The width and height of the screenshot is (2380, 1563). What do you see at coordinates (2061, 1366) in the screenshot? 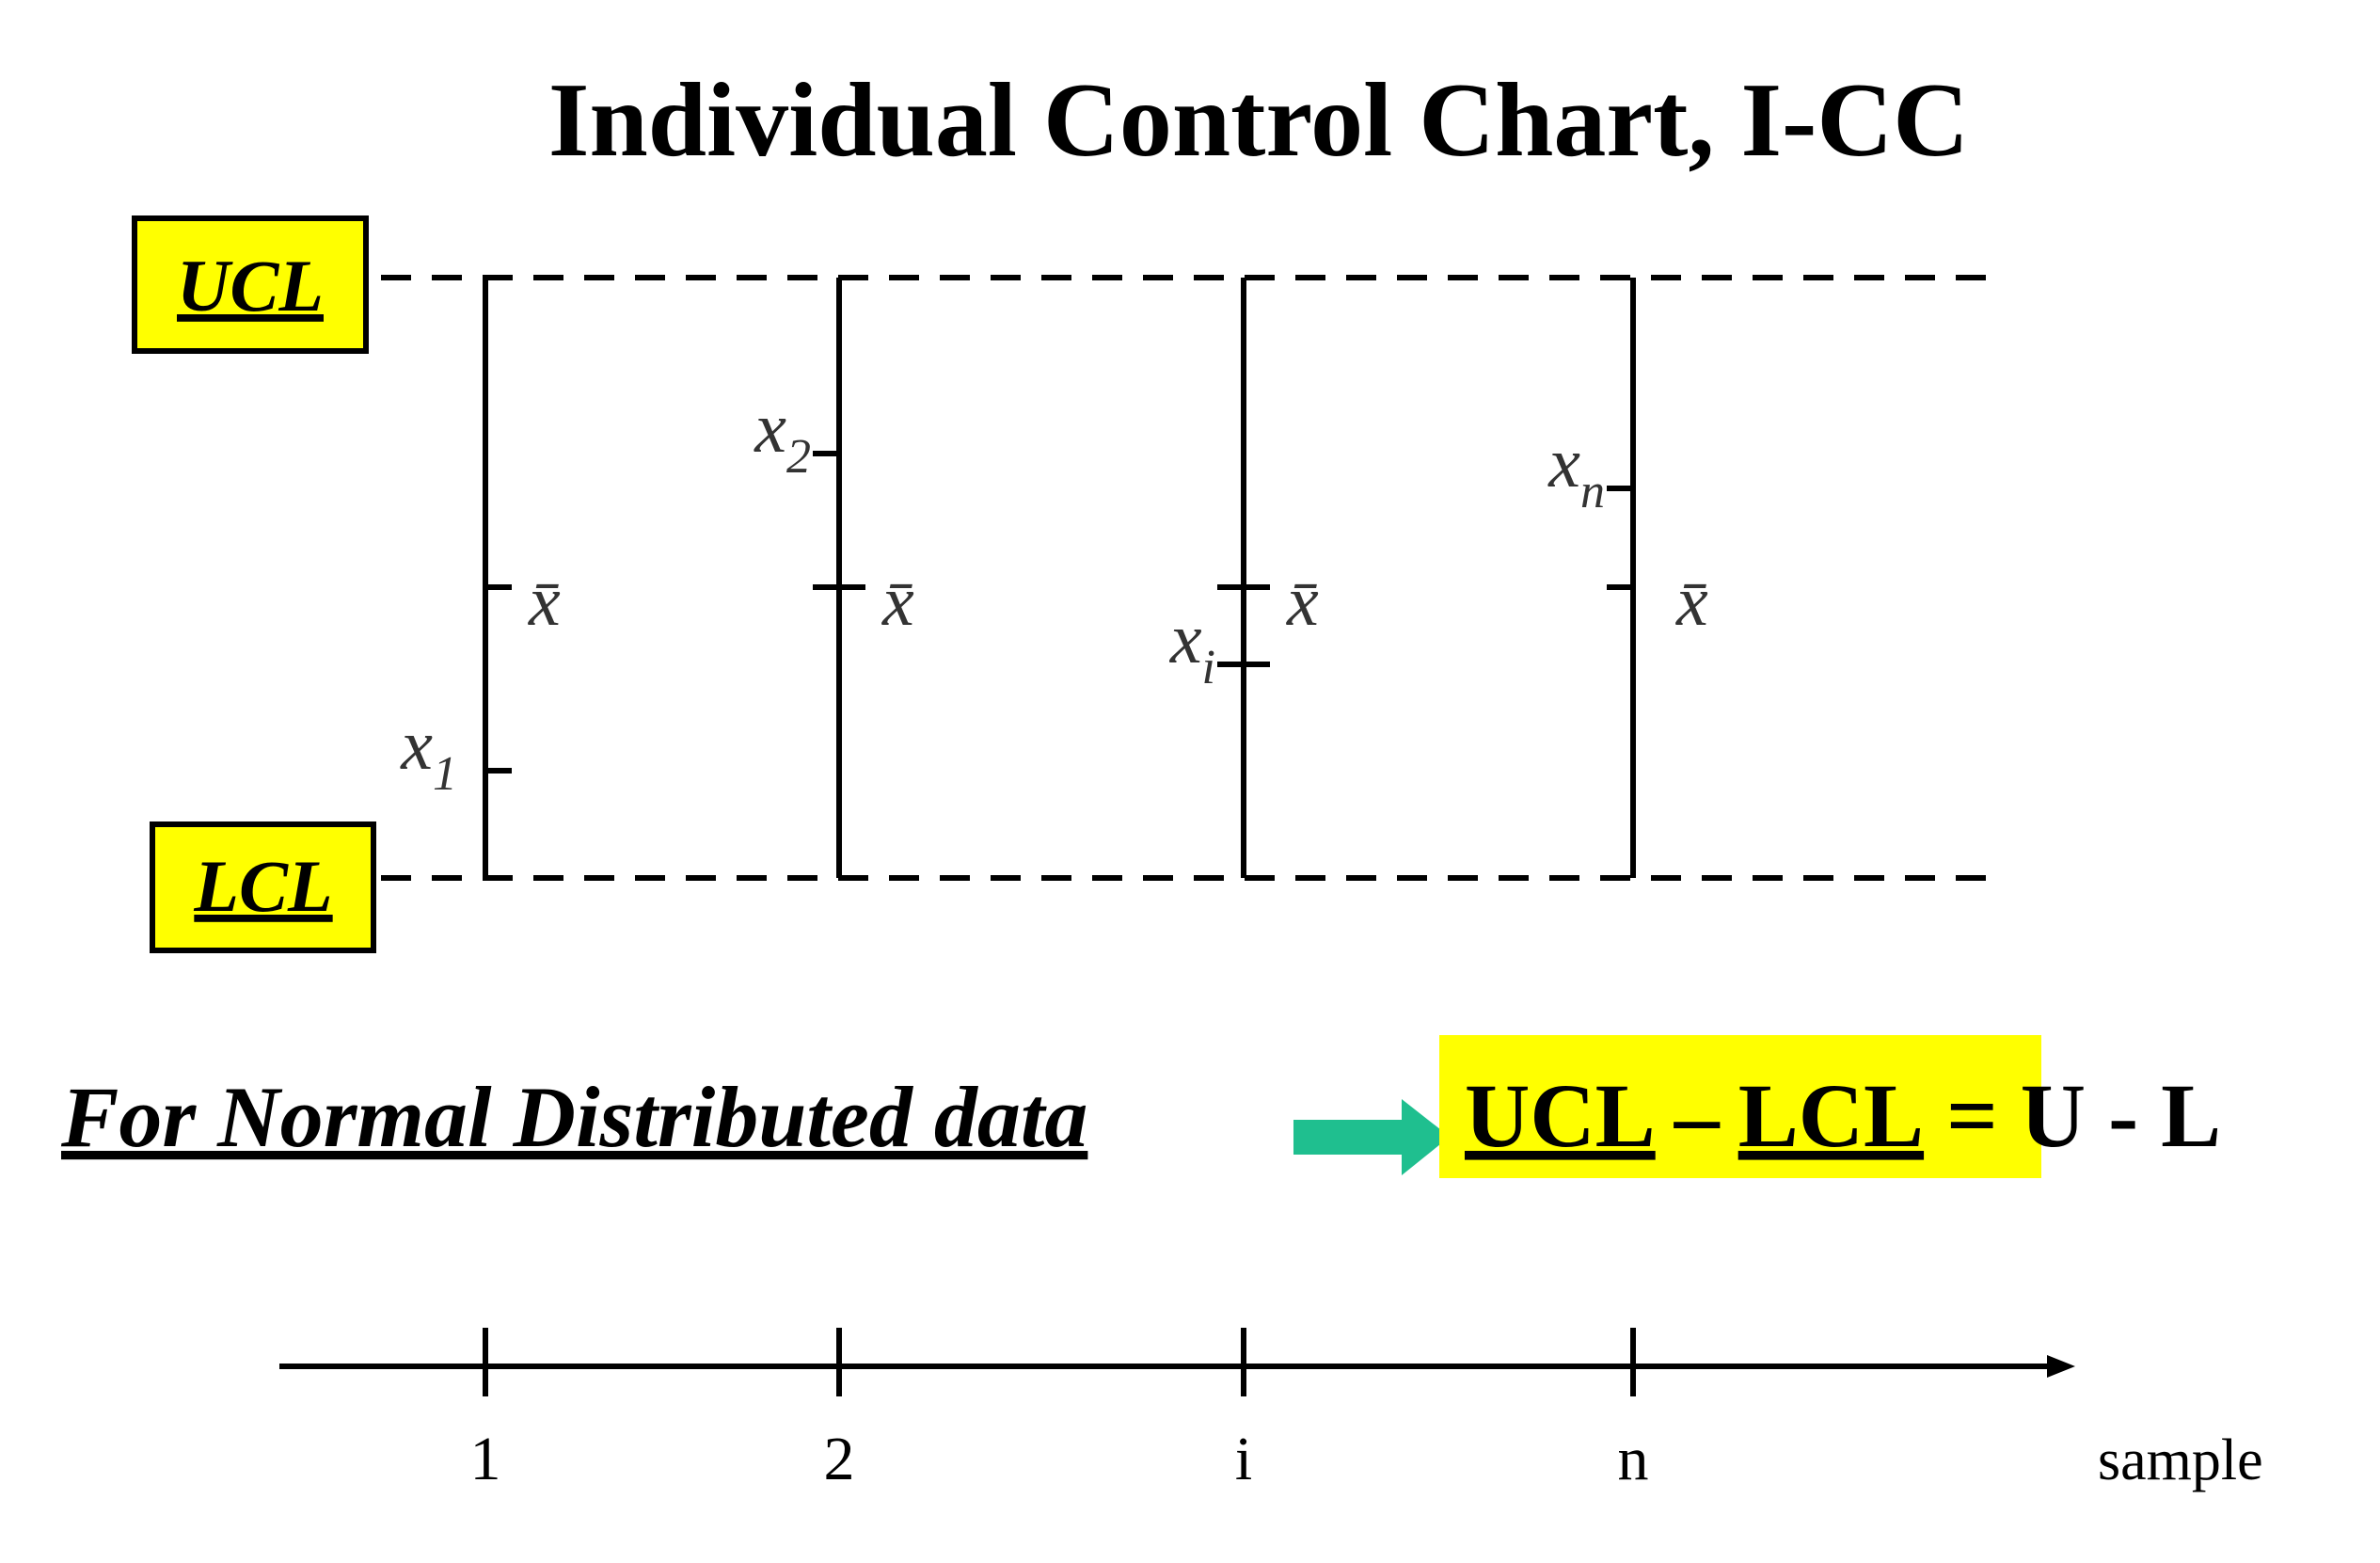
I see `axis-arrowhead` at bounding box center [2061, 1366].